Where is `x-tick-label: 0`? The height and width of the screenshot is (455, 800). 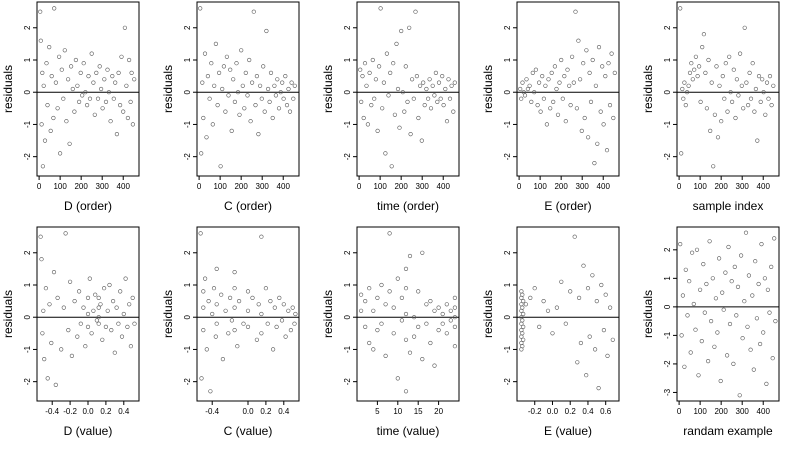
x-tick-label: 0 is located at coordinates (519, 186).